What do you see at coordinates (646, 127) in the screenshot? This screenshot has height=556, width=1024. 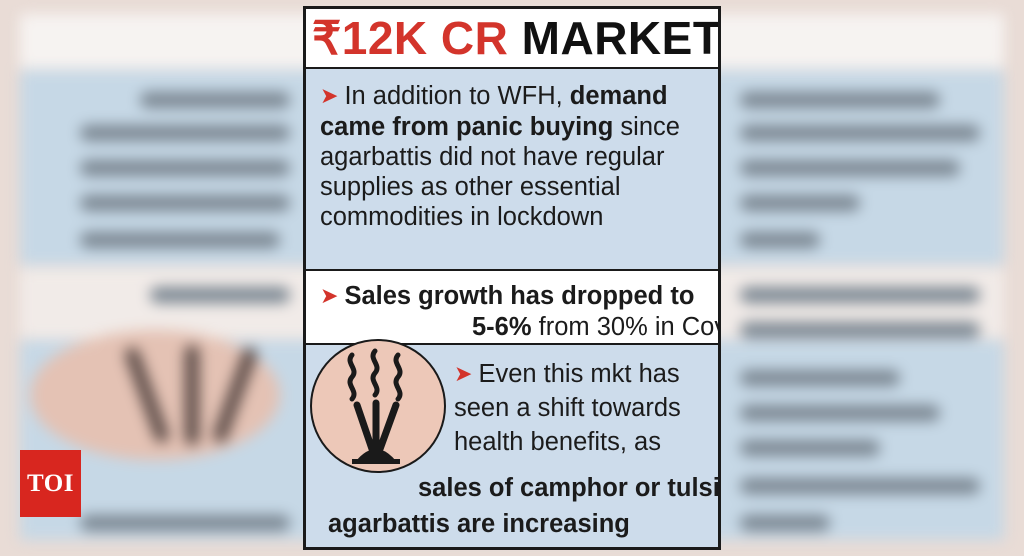 I see `point-1-text: since` at bounding box center [646, 127].